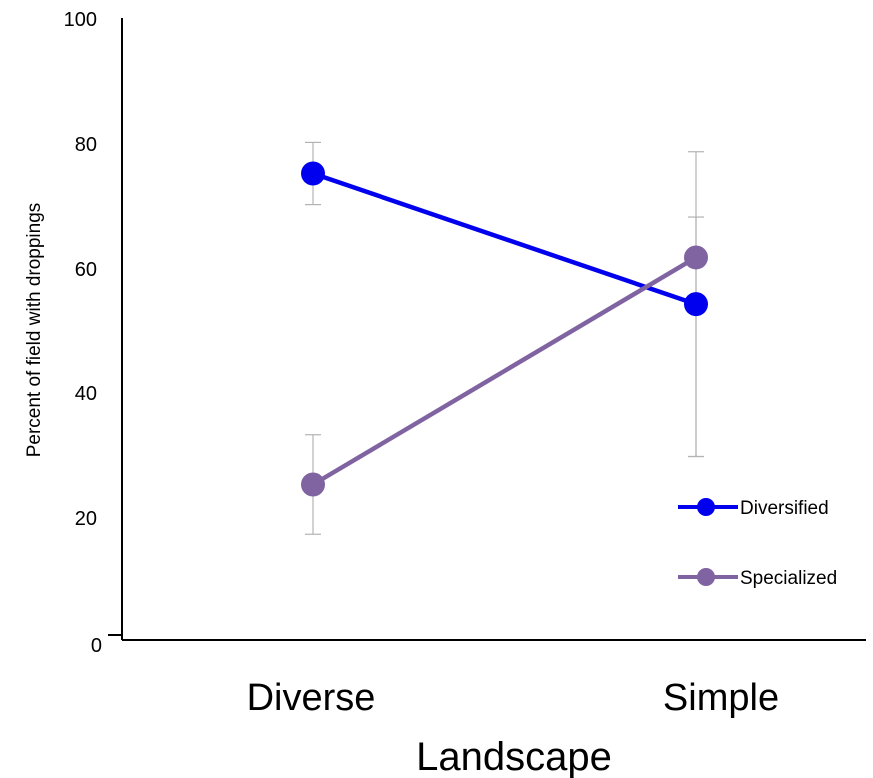 Image resolution: width=873 pixels, height=778 pixels. What do you see at coordinates (514, 756) in the screenshot?
I see `x-axis-title: Landscape` at bounding box center [514, 756].